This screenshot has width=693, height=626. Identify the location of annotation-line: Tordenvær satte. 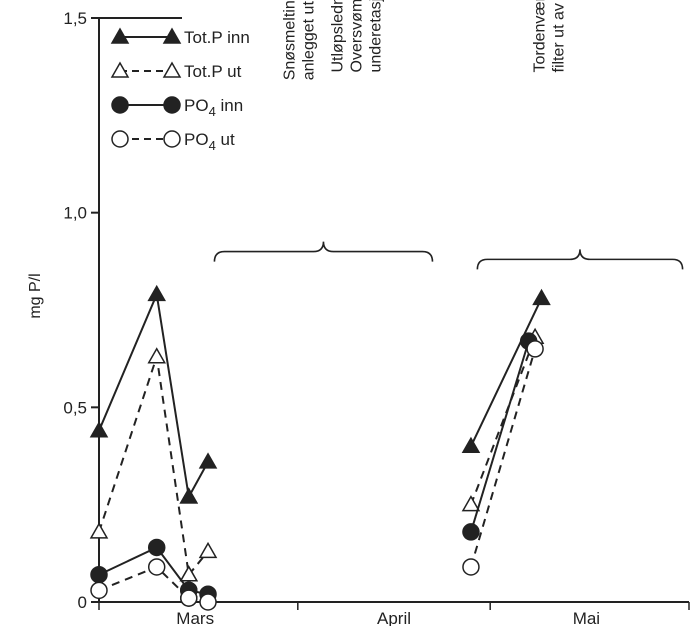
(539, 36).